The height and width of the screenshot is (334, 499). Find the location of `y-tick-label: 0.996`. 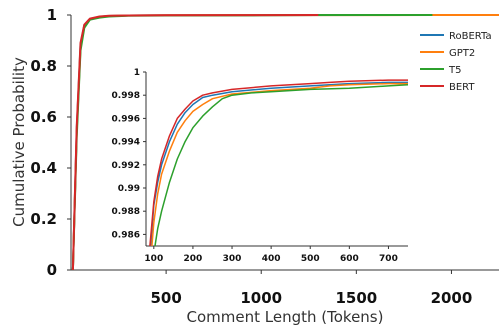

y-tick-label: 0.996 is located at coordinates (126, 119).